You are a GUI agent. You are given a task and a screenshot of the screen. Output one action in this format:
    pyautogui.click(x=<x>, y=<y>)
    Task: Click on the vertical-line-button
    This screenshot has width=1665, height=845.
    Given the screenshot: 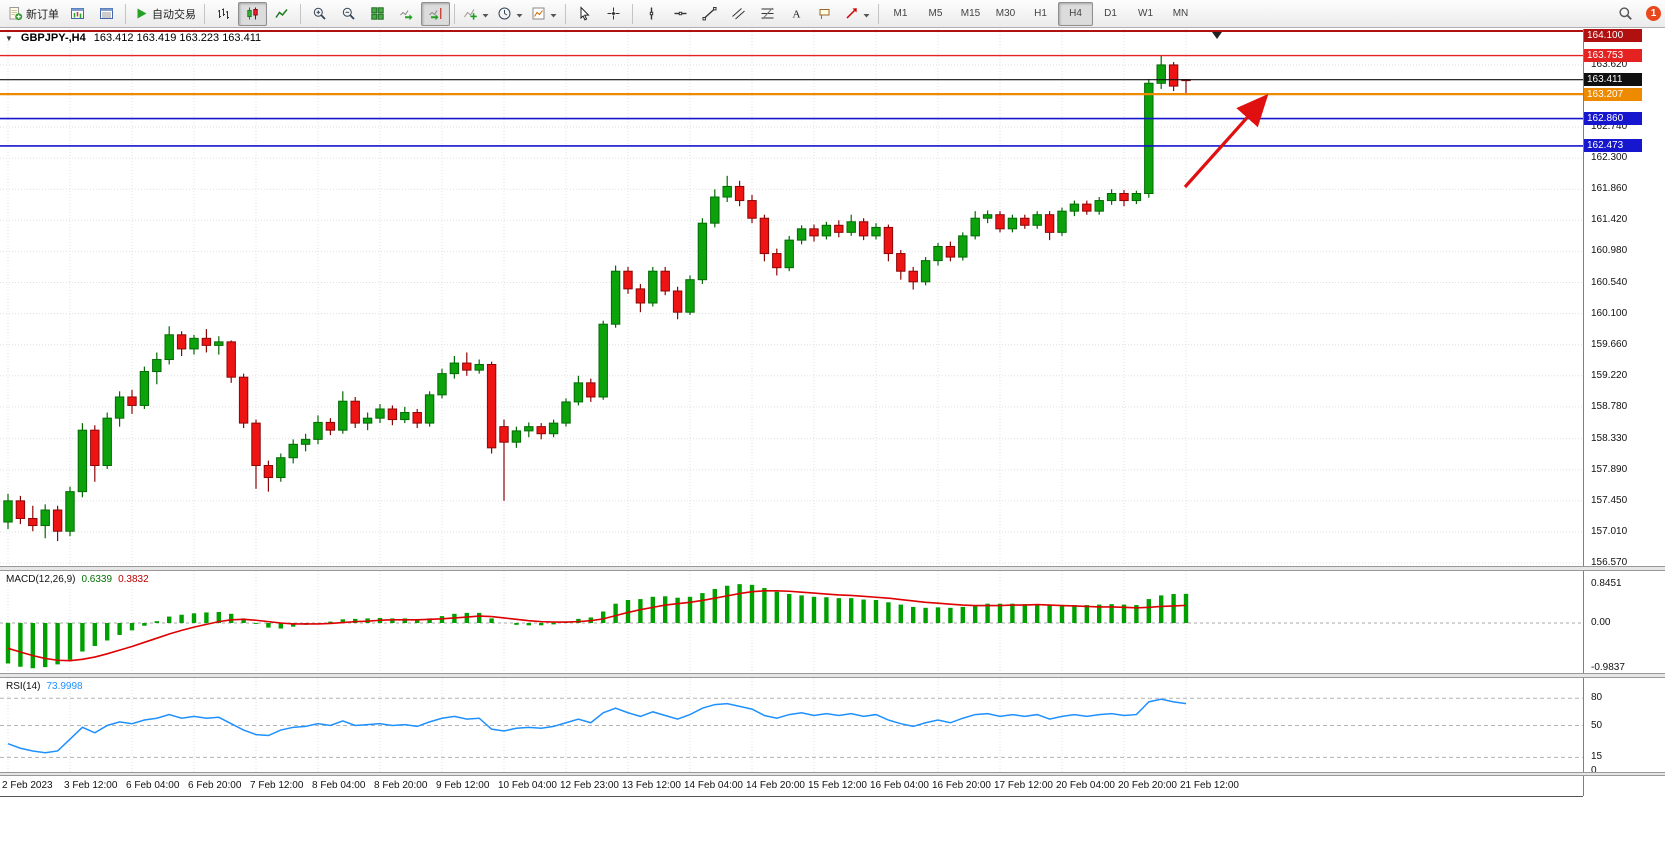 What is the action you would take?
    pyautogui.click(x=651, y=14)
    